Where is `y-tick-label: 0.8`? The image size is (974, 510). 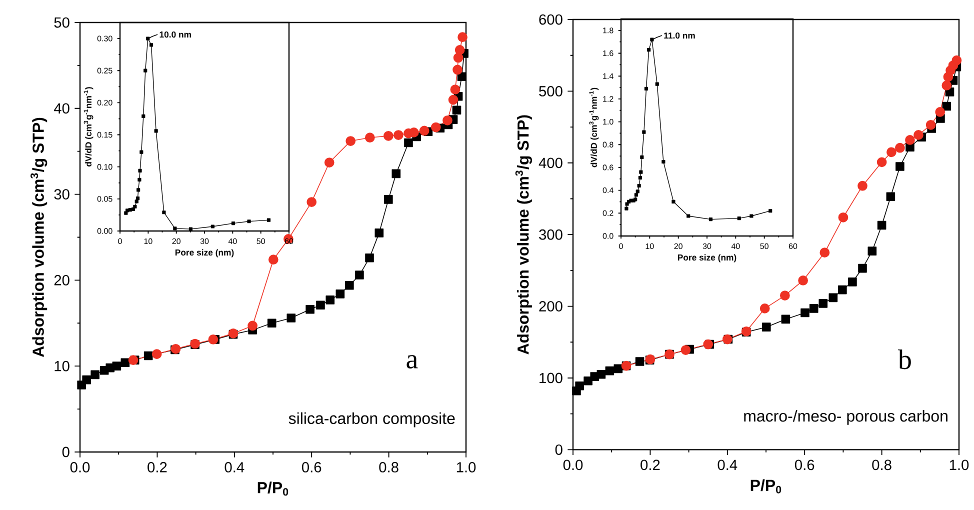
y-tick-label: 0.8 is located at coordinates (608, 145).